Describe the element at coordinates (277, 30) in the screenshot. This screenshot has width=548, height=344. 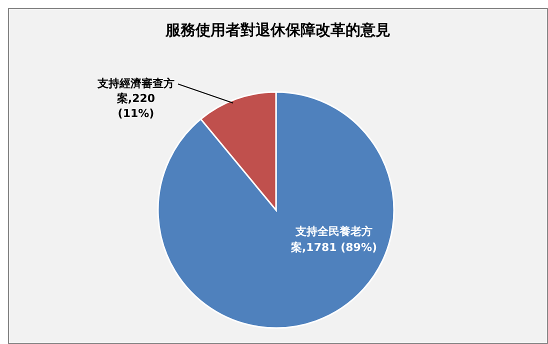
I see `chart-title: 服務使用者對退休保障改革的意見` at that location.